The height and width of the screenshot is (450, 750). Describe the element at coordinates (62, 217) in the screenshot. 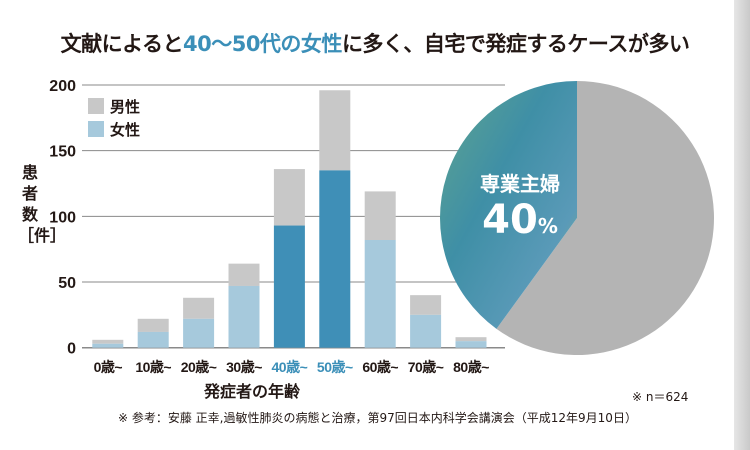

I see `y-tick-label: 100` at that location.